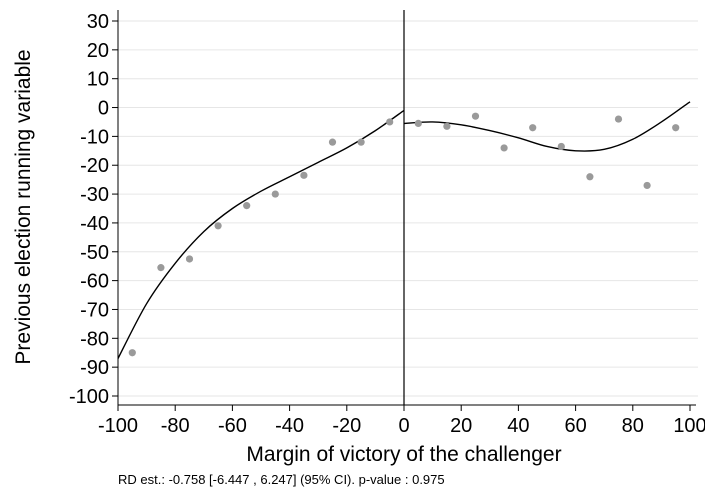 The image size is (705, 495). I want to click on x-tick-label: 40, so click(518, 426).